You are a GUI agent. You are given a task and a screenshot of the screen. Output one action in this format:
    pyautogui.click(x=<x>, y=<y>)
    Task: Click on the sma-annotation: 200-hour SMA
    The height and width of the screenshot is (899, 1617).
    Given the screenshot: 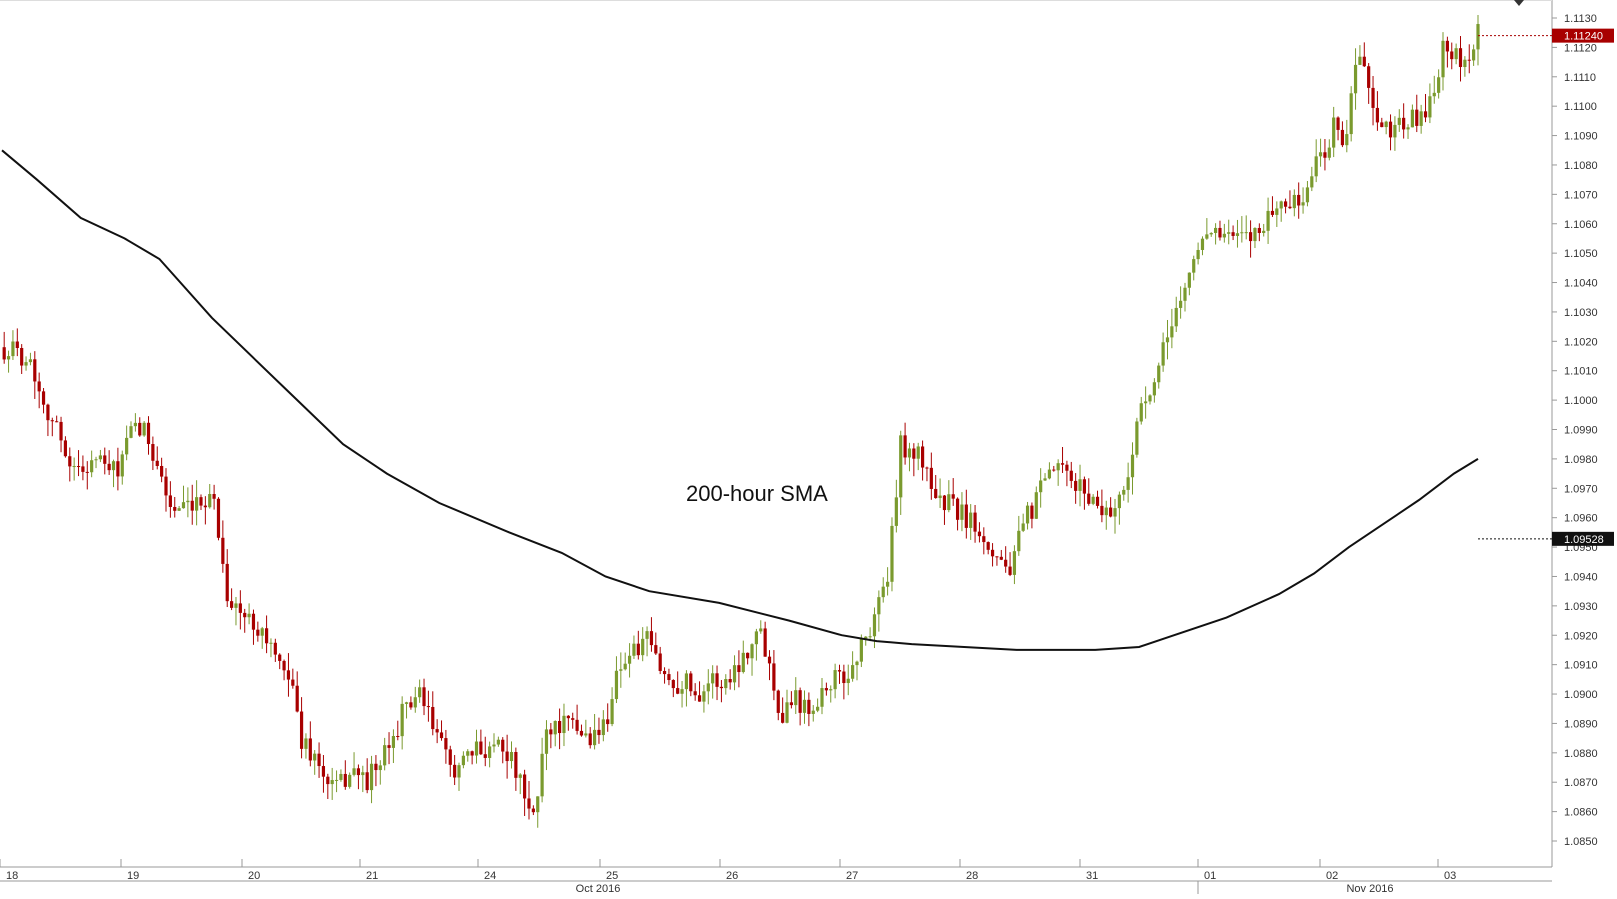 What is the action you would take?
    pyautogui.click(x=757, y=493)
    